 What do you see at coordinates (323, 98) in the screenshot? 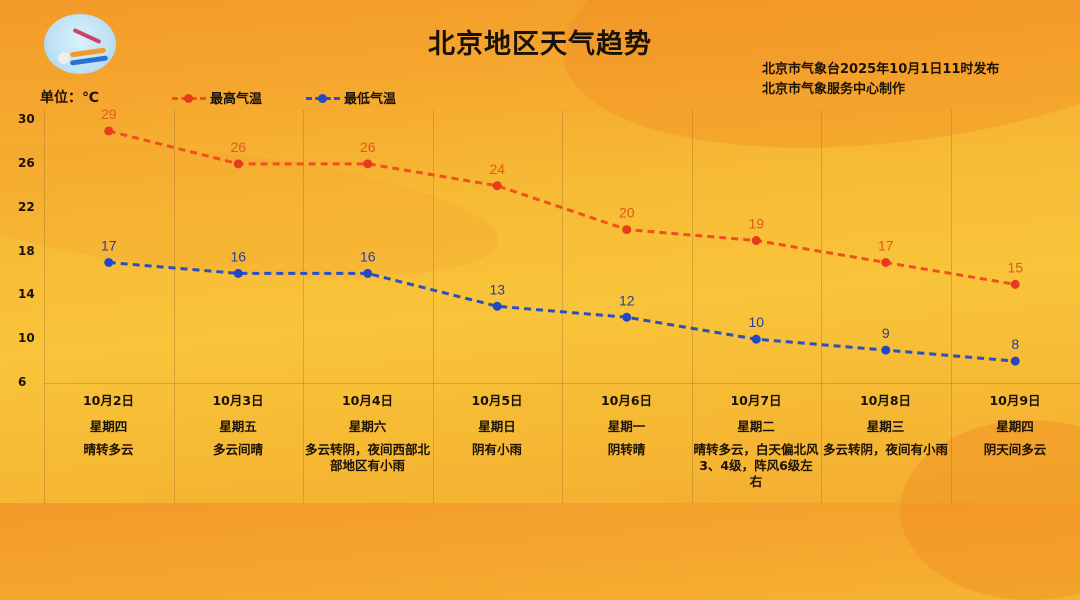
I see `legend-low-swatch` at bounding box center [323, 98].